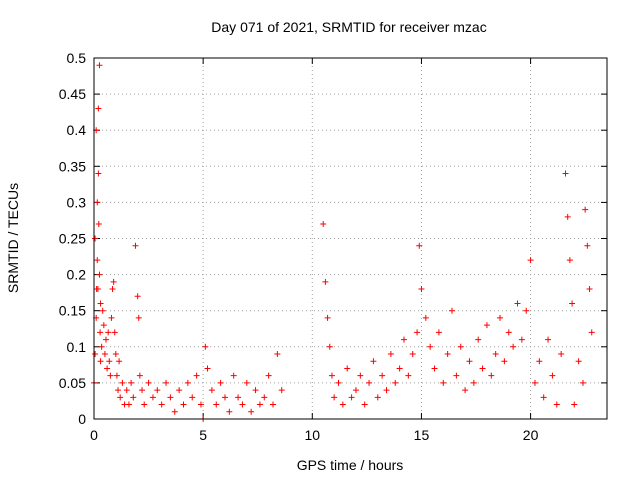 The image size is (640, 480). I want to click on y-tick-label: 0.35, so click(72, 166).